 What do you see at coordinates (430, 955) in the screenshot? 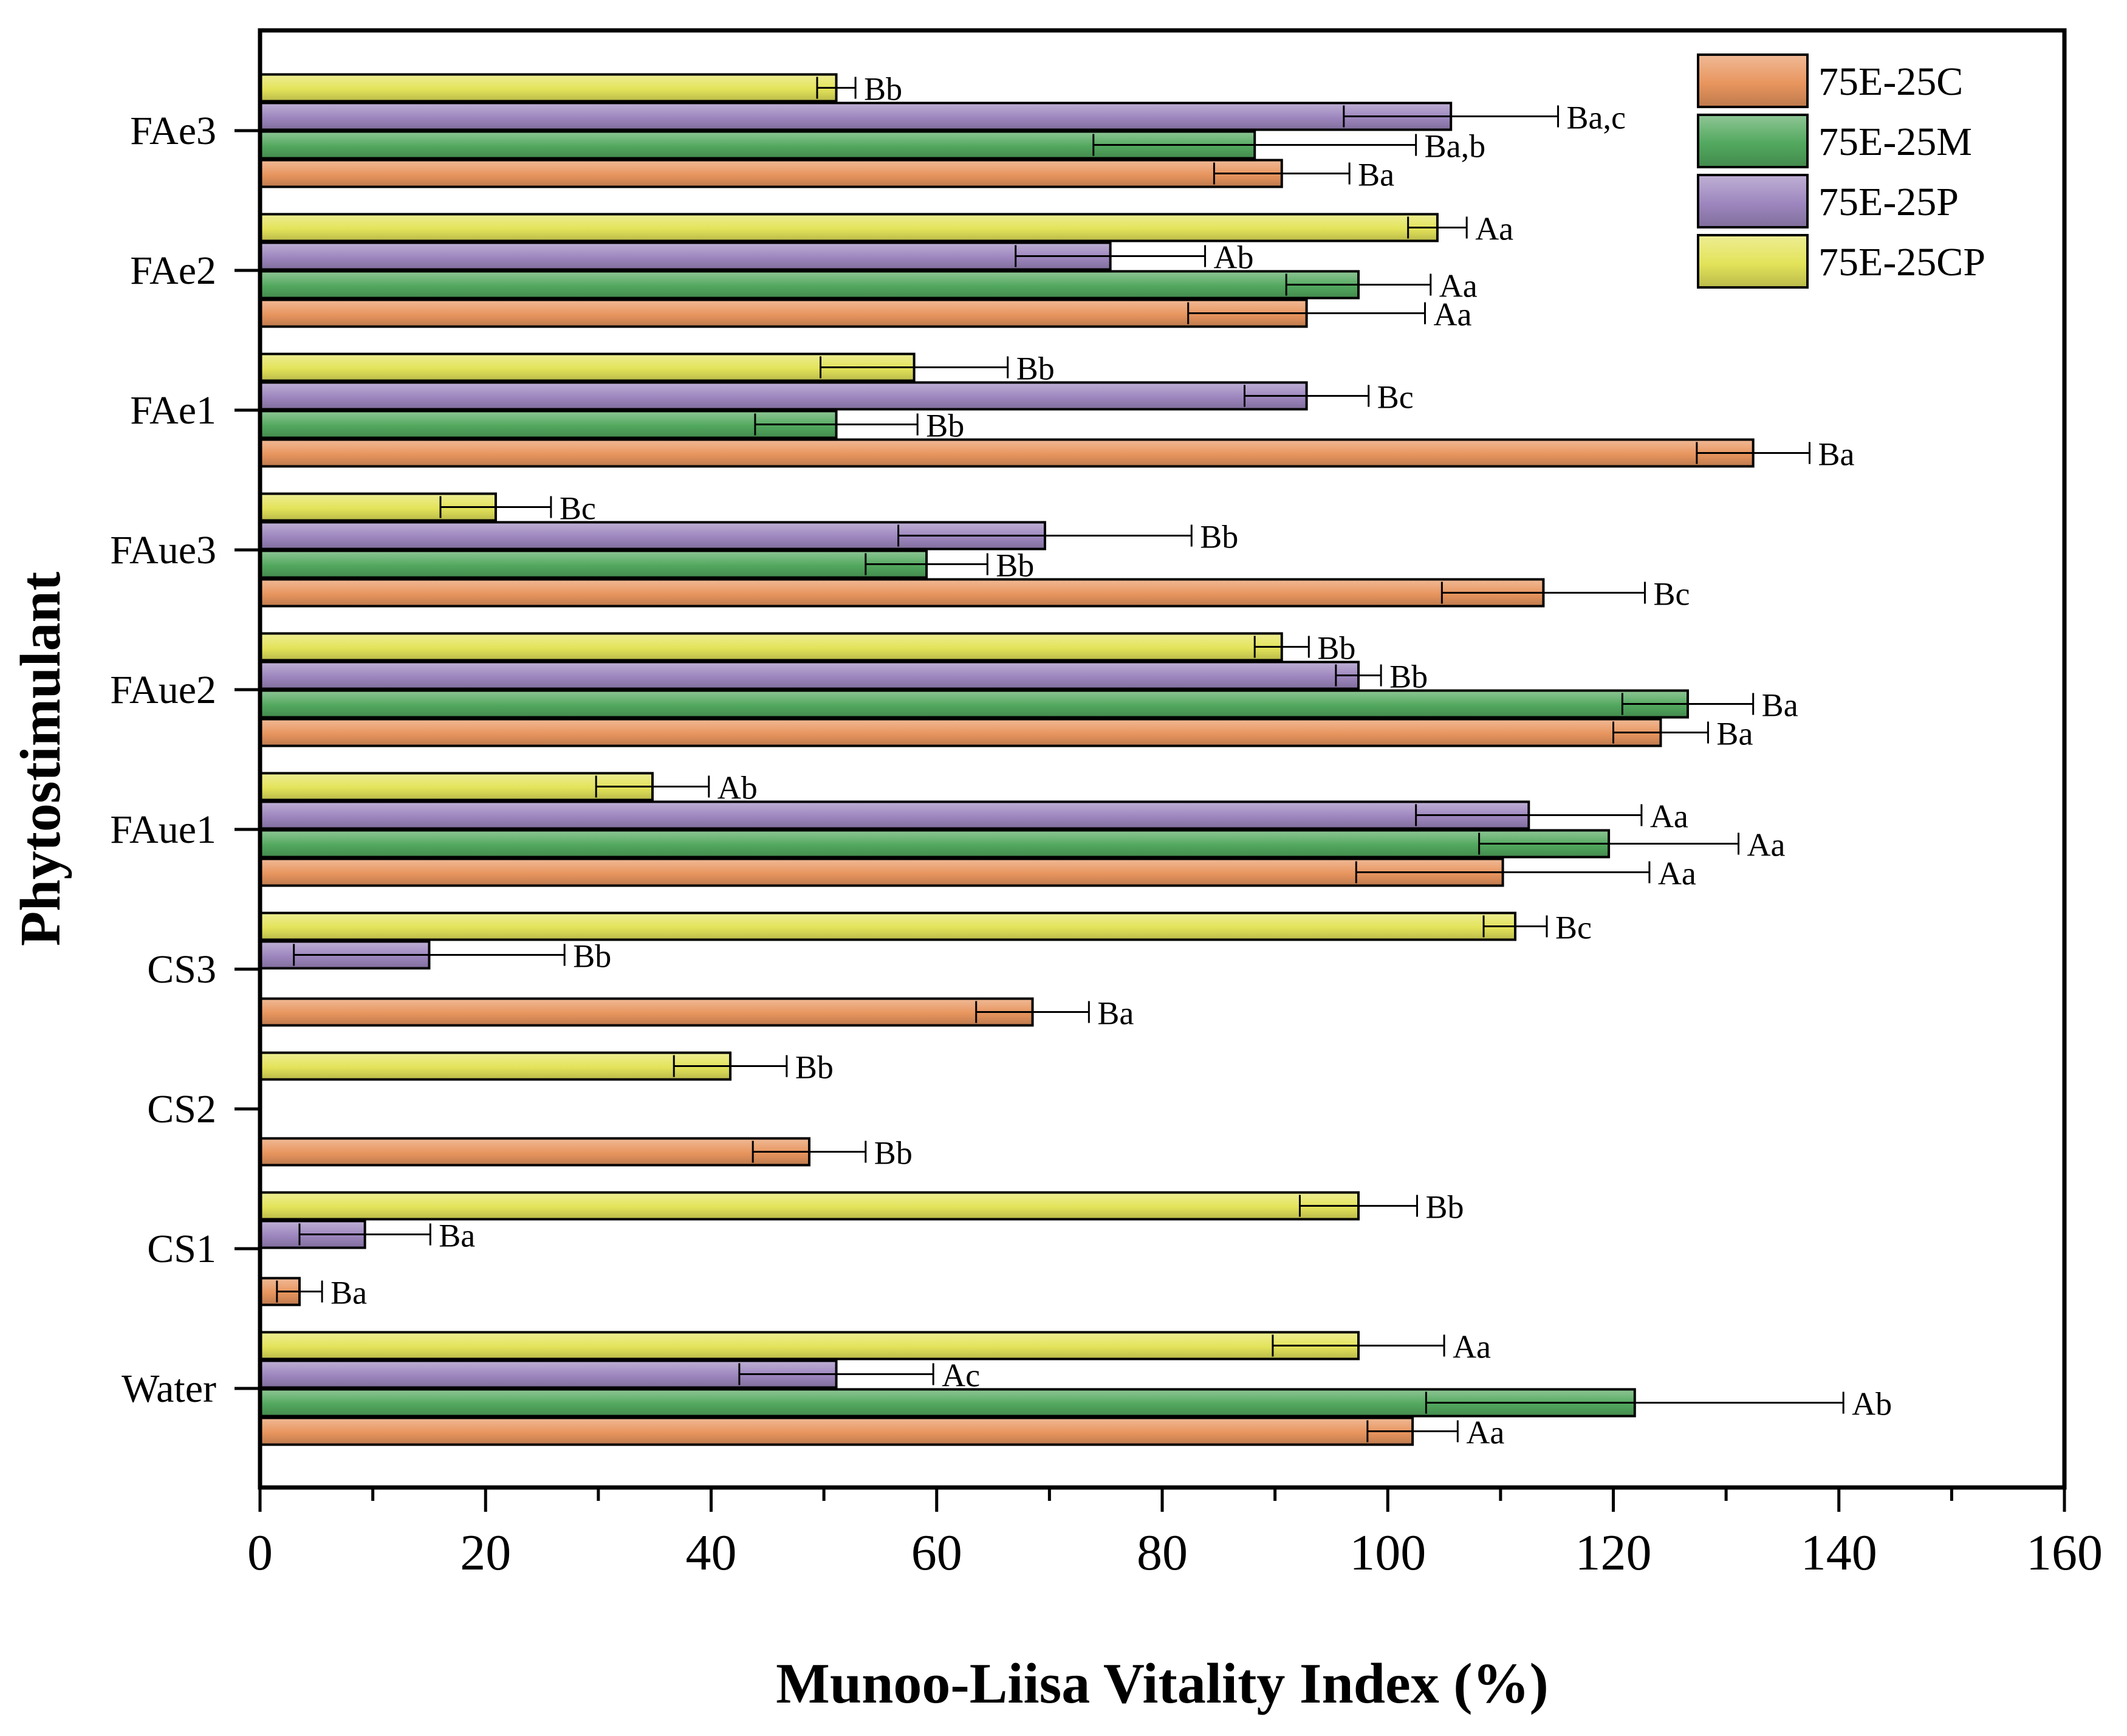
I see `error-bar-CS3-75E-25P` at bounding box center [430, 955].